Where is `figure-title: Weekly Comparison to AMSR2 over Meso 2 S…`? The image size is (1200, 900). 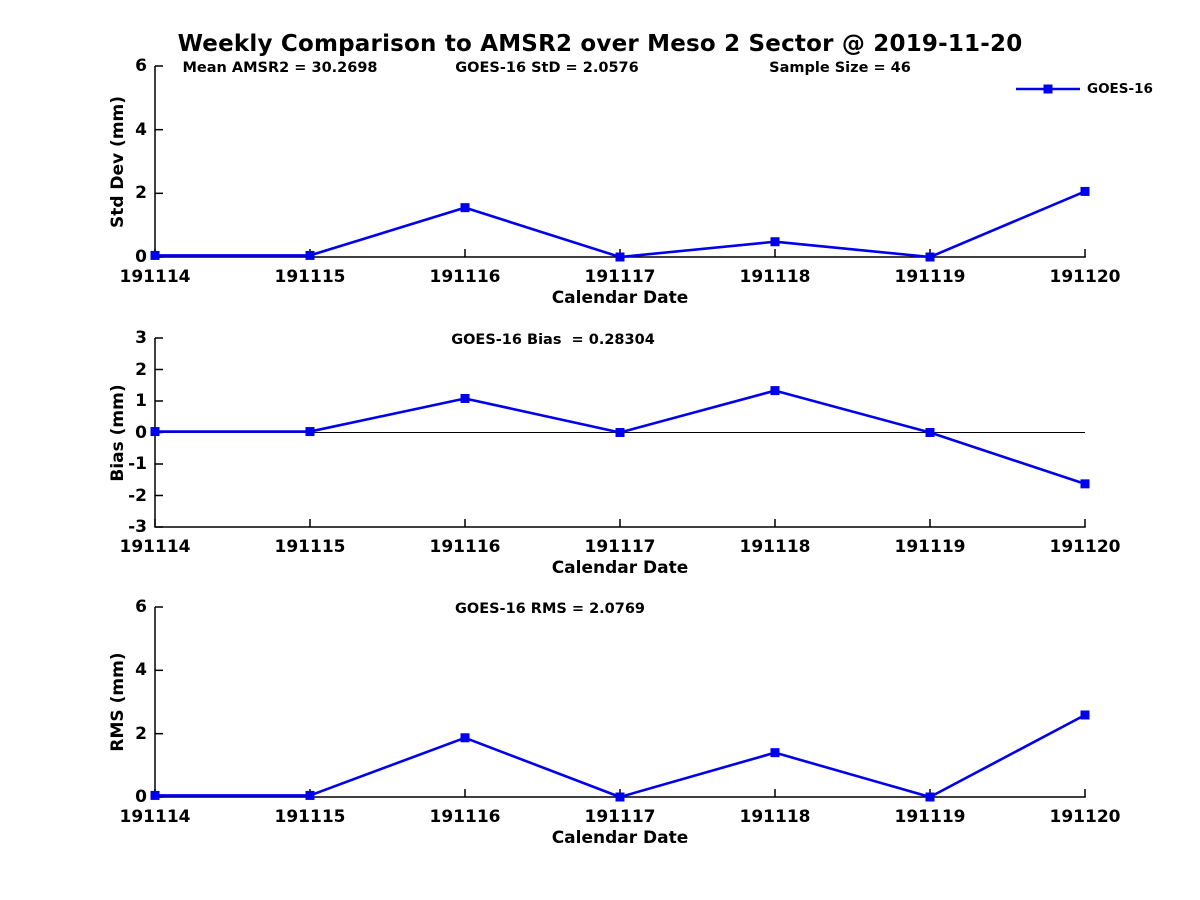 figure-title: Weekly Comparison to AMSR2 over Meso 2 S… is located at coordinates (600, 44).